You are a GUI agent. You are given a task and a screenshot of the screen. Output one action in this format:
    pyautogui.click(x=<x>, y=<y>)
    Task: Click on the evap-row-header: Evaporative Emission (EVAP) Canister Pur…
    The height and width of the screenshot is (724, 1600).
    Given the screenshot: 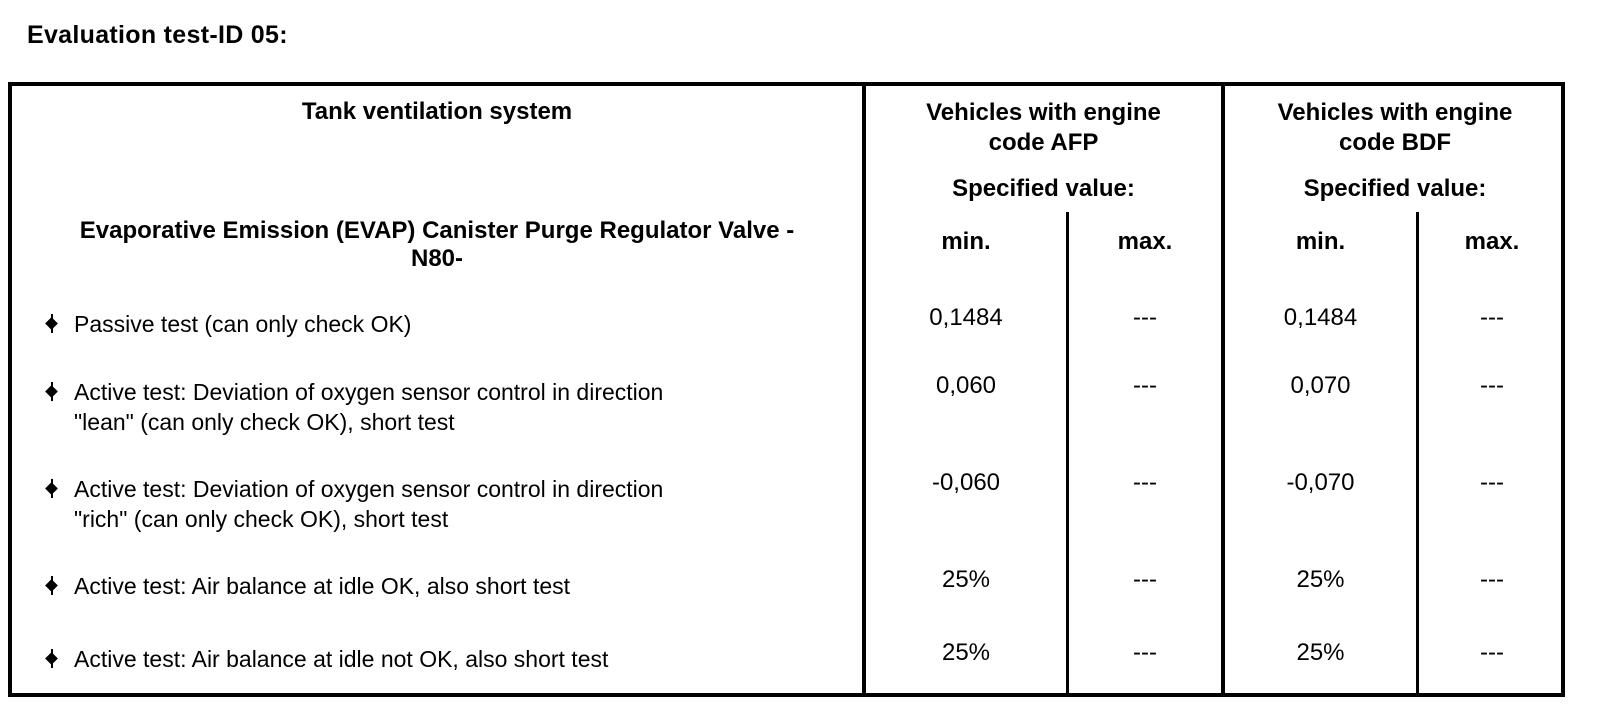 What is the action you would take?
    pyautogui.click(x=439, y=251)
    